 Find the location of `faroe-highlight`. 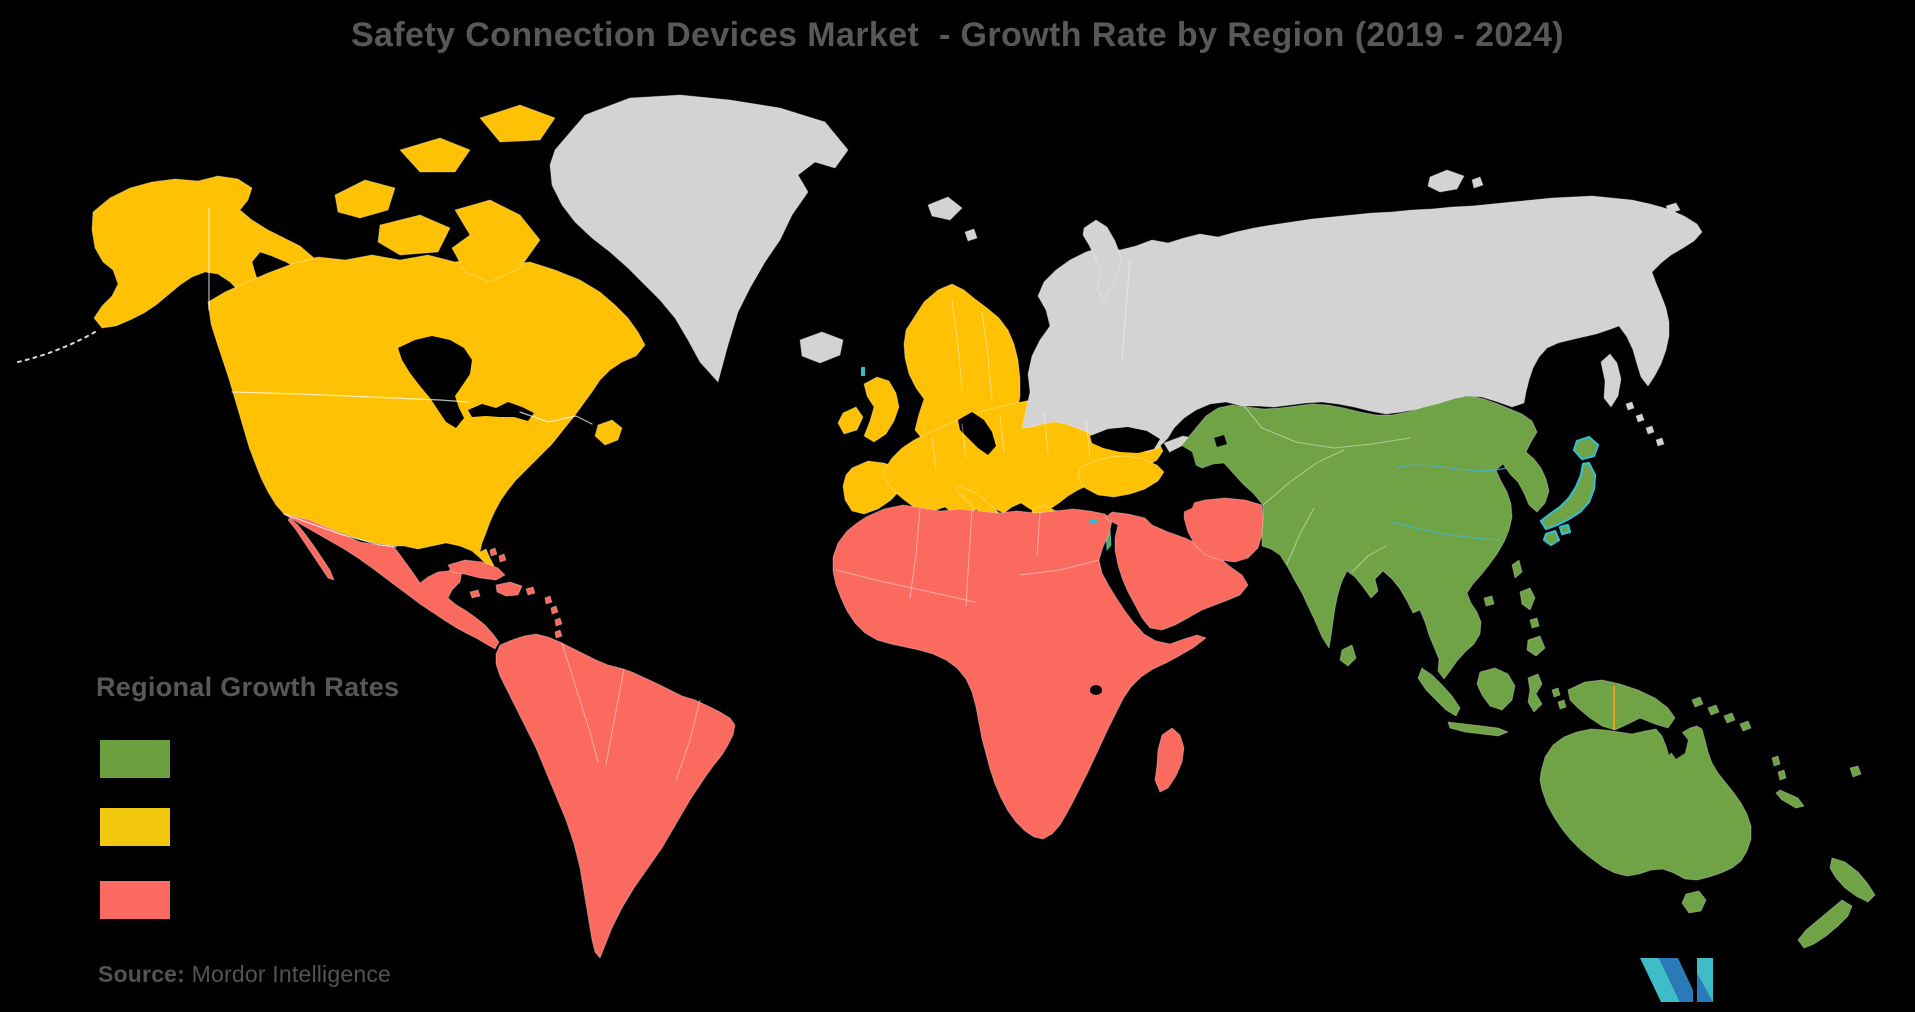

faroe-highlight is located at coordinates (863, 371).